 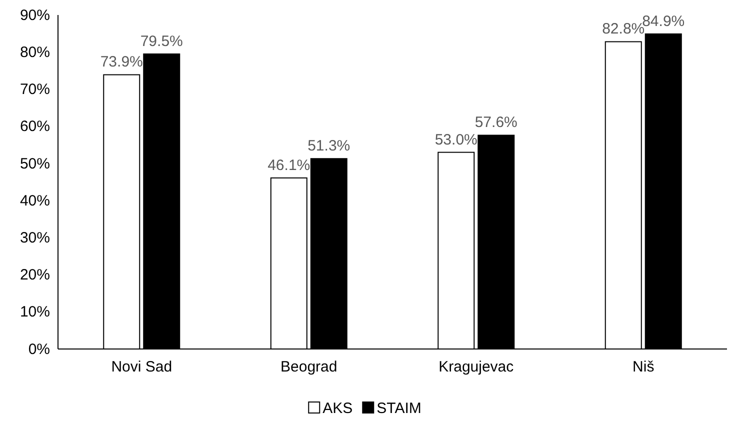 What do you see at coordinates (35, 201) in the screenshot?
I see `y-tick-label: 40%` at bounding box center [35, 201].